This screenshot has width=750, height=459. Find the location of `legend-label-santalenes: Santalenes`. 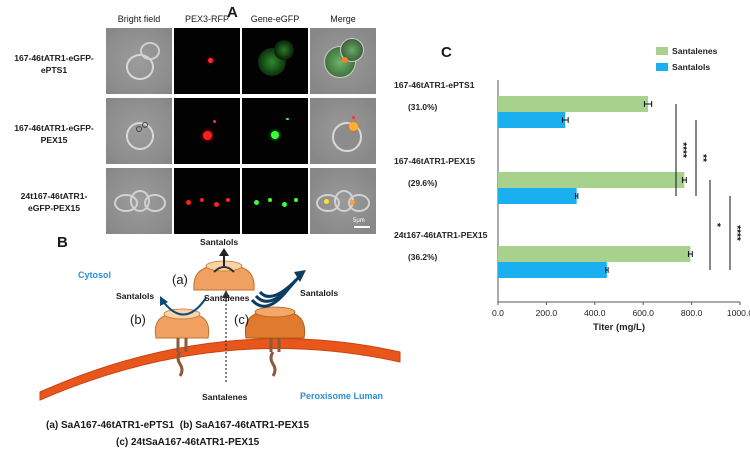

legend-label-santalenes: Santalenes is located at coordinates (695, 51).